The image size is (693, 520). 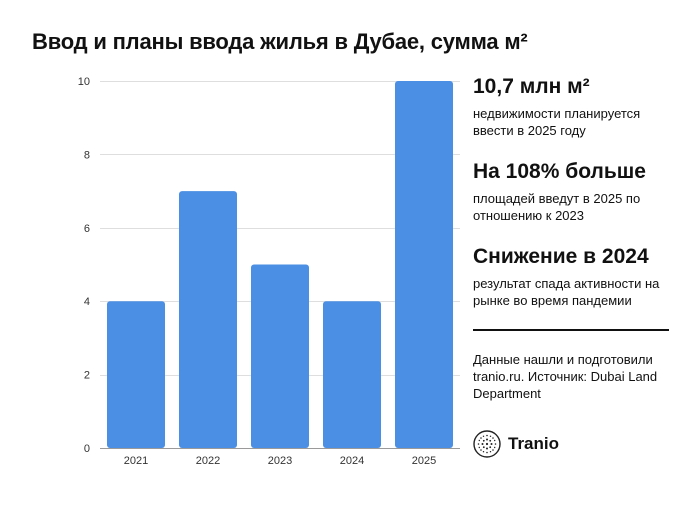 What do you see at coordinates (280, 356) in the screenshot?
I see `bar-2023` at bounding box center [280, 356].